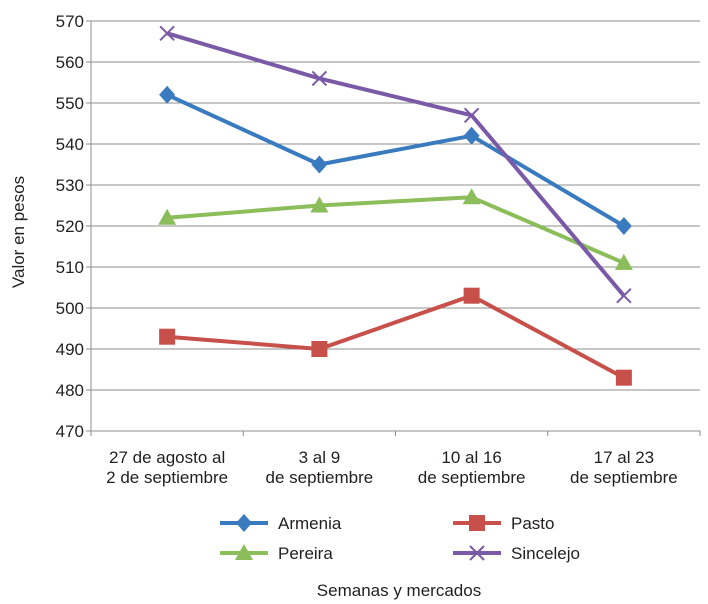 This screenshot has height=604, width=708. Describe the element at coordinates (70, 349) in the screenshot. I see `y-tick-label: 490` at that location.